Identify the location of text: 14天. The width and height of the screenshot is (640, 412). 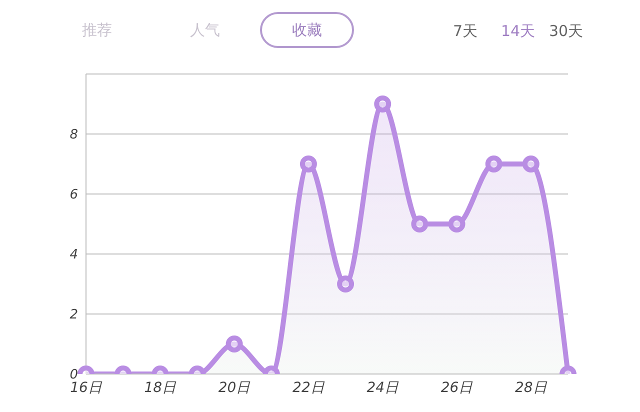
(518, 31).